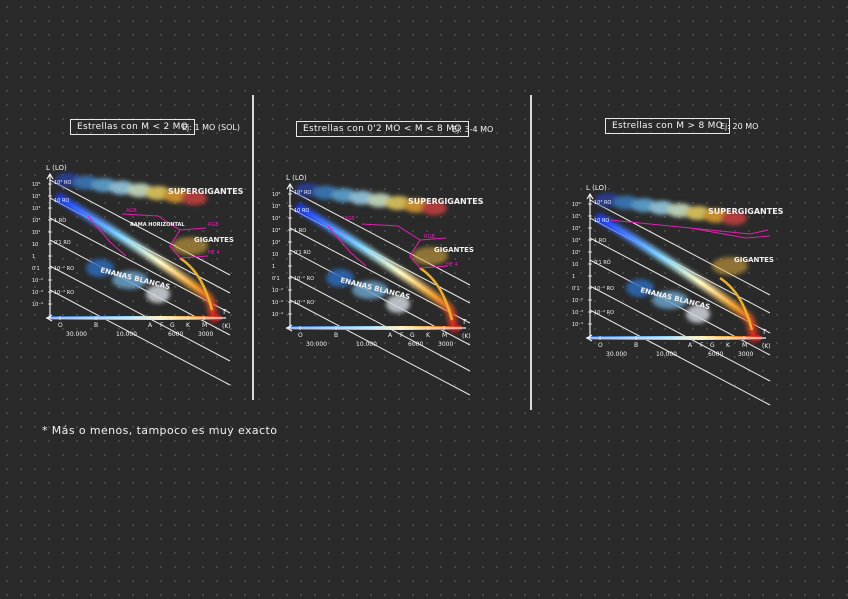  I want to click on spectral-class-label: K, so click(428, 335).